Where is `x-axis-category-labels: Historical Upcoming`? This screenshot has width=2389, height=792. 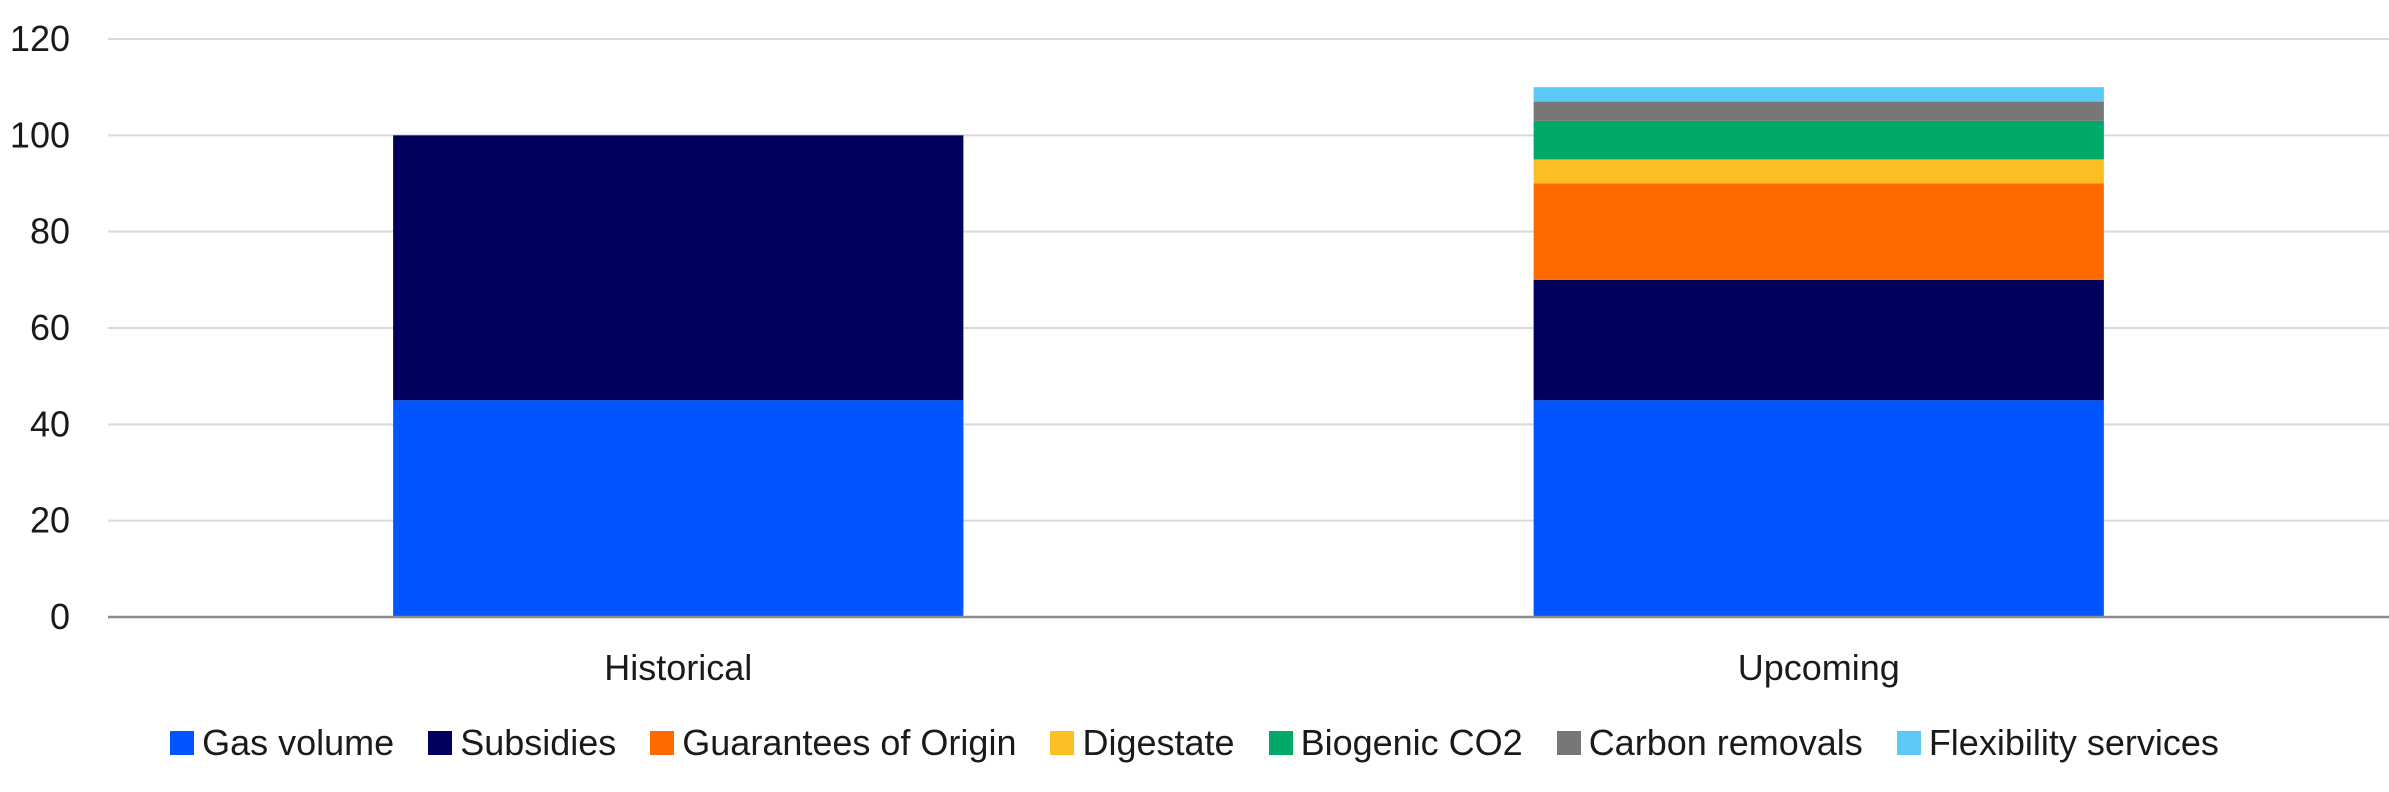 x-axis-category-labels: Historical Upcoming is located at coordinates (1252, 667).